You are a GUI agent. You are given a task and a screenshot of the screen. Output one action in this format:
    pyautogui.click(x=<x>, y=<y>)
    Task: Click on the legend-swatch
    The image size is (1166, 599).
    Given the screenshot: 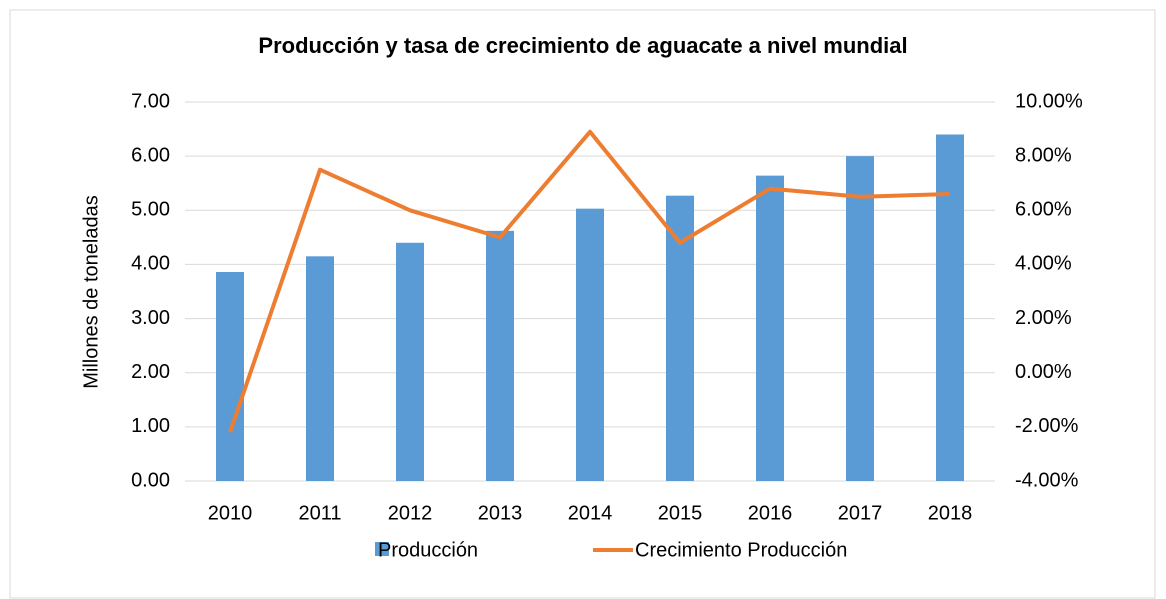 What is the action you would take?
    pyautogui.click(x=382, y=549)
    